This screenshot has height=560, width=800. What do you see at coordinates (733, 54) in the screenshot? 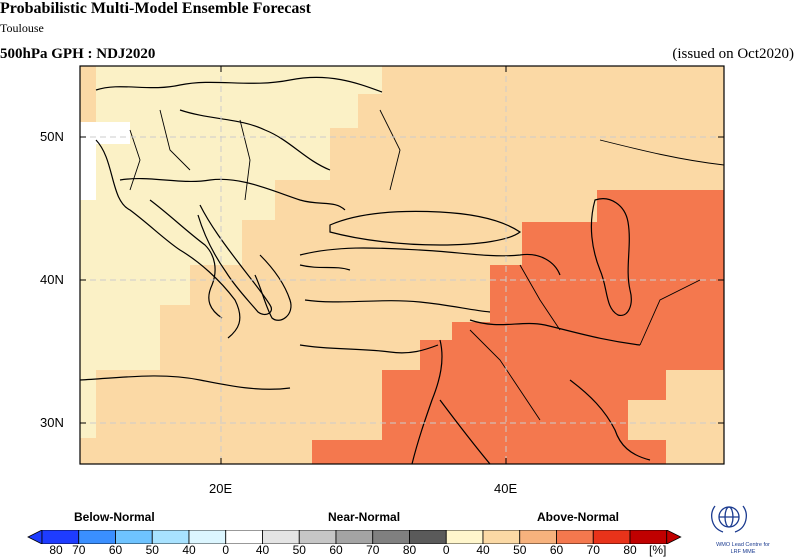
I see `issued-date: (issued on Oct2020)` at bounding box center [733, 54].